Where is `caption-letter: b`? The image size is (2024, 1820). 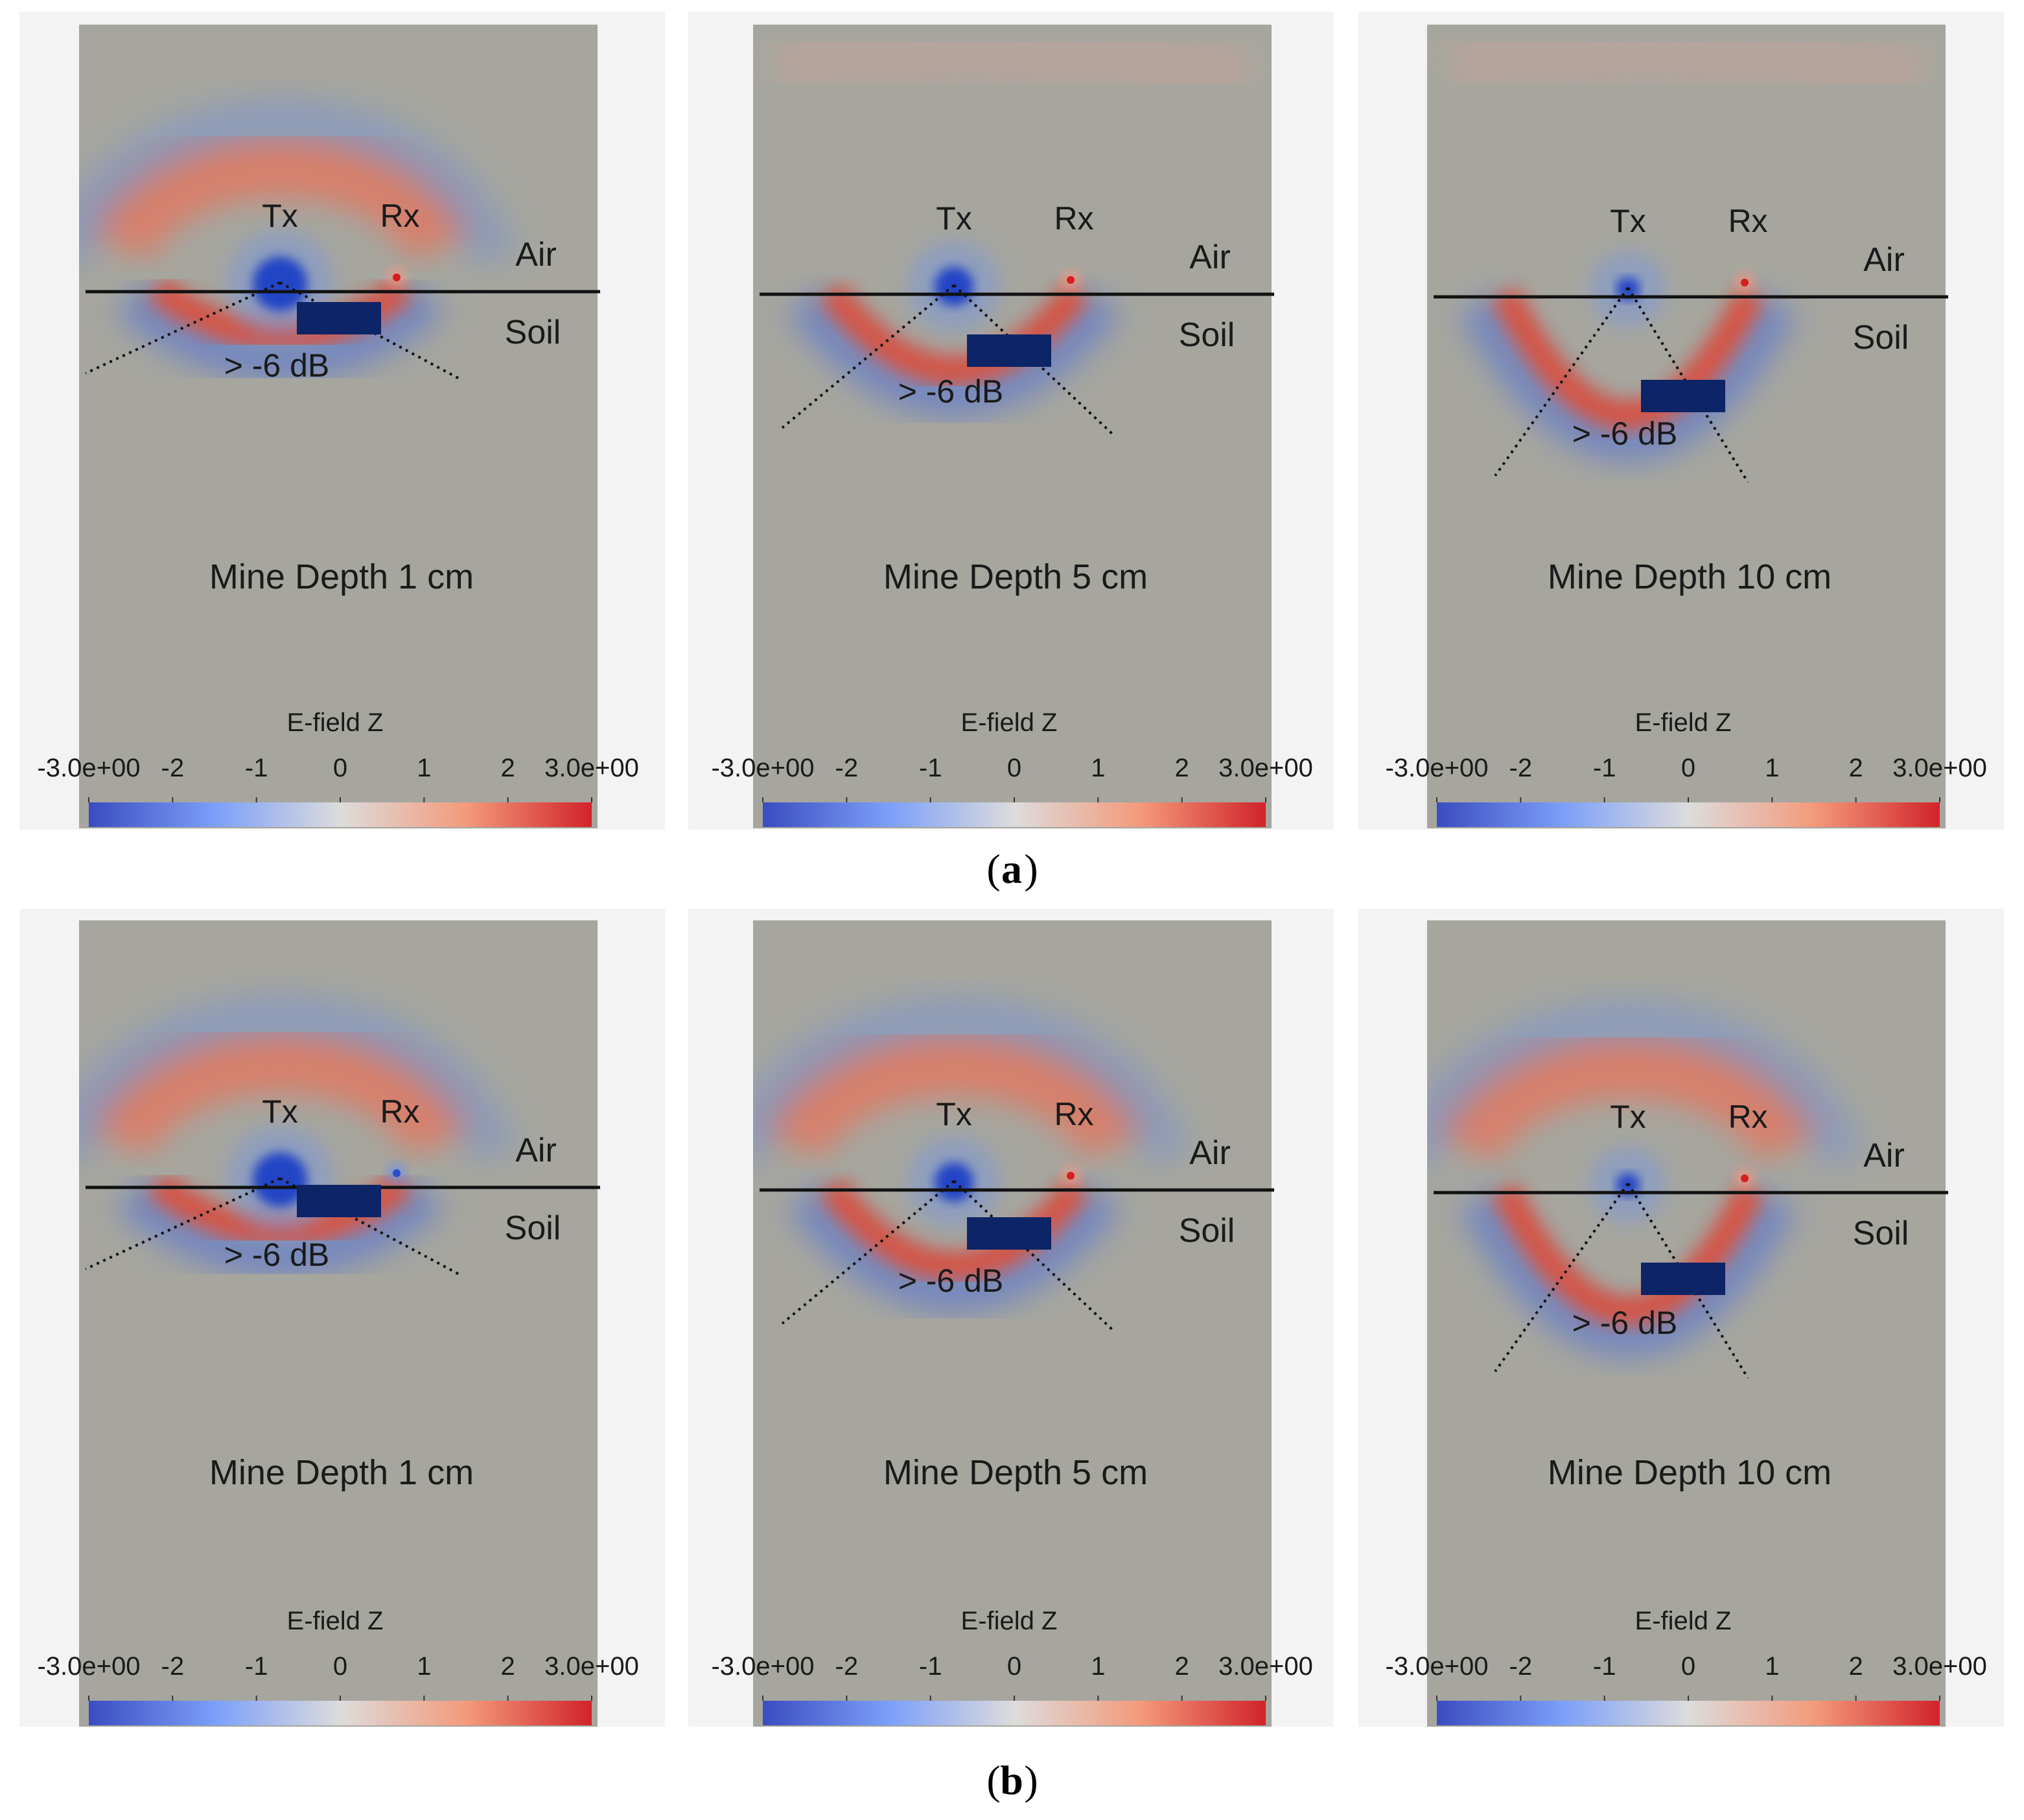 caption-letter: b is located at coordinates (1011, 1780).